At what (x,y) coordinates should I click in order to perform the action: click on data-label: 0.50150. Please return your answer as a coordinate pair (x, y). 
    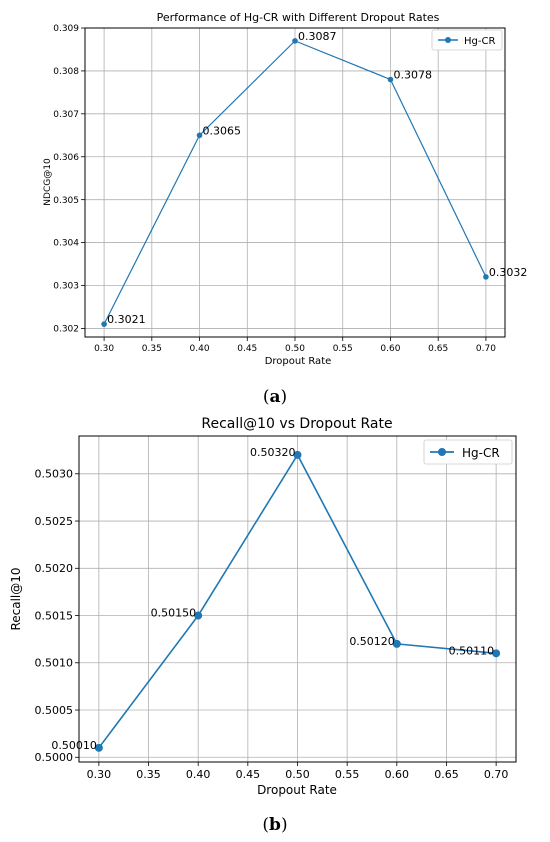
    Looking at the image, I should click on (174, 613).